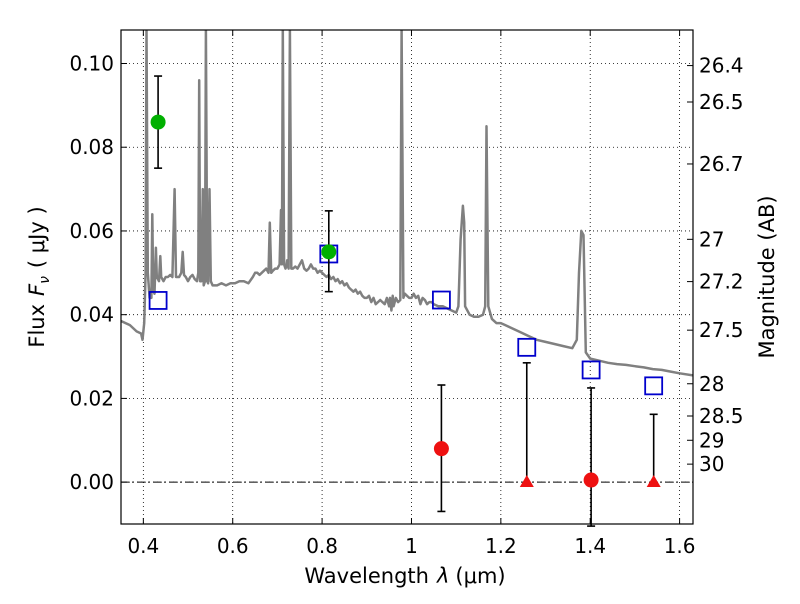  What do you see at coordinates (711, 239) in the screenshot?
I see `magnitude-tick-label: 27` at bounding box center [711, 239].